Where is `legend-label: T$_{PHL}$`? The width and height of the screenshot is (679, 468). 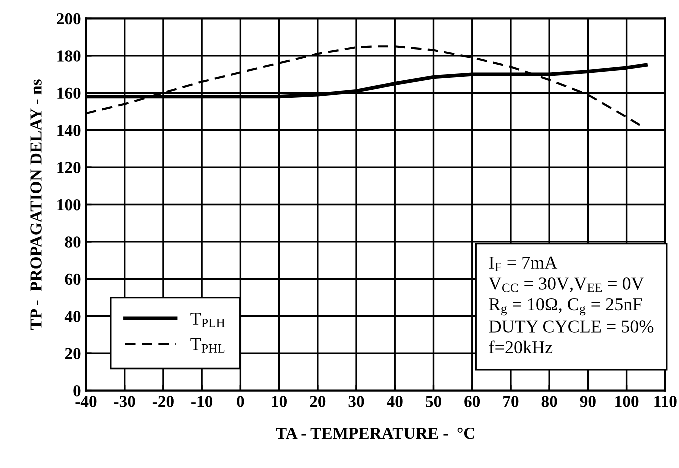
legend-label: T$_{PHL}$ is located at coordinates (207, 345).